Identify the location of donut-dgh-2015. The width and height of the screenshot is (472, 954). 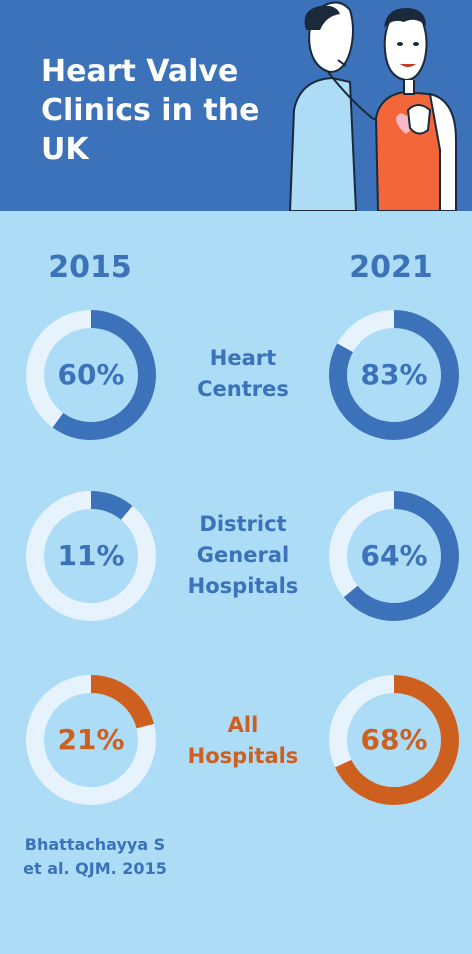
(91, 556).